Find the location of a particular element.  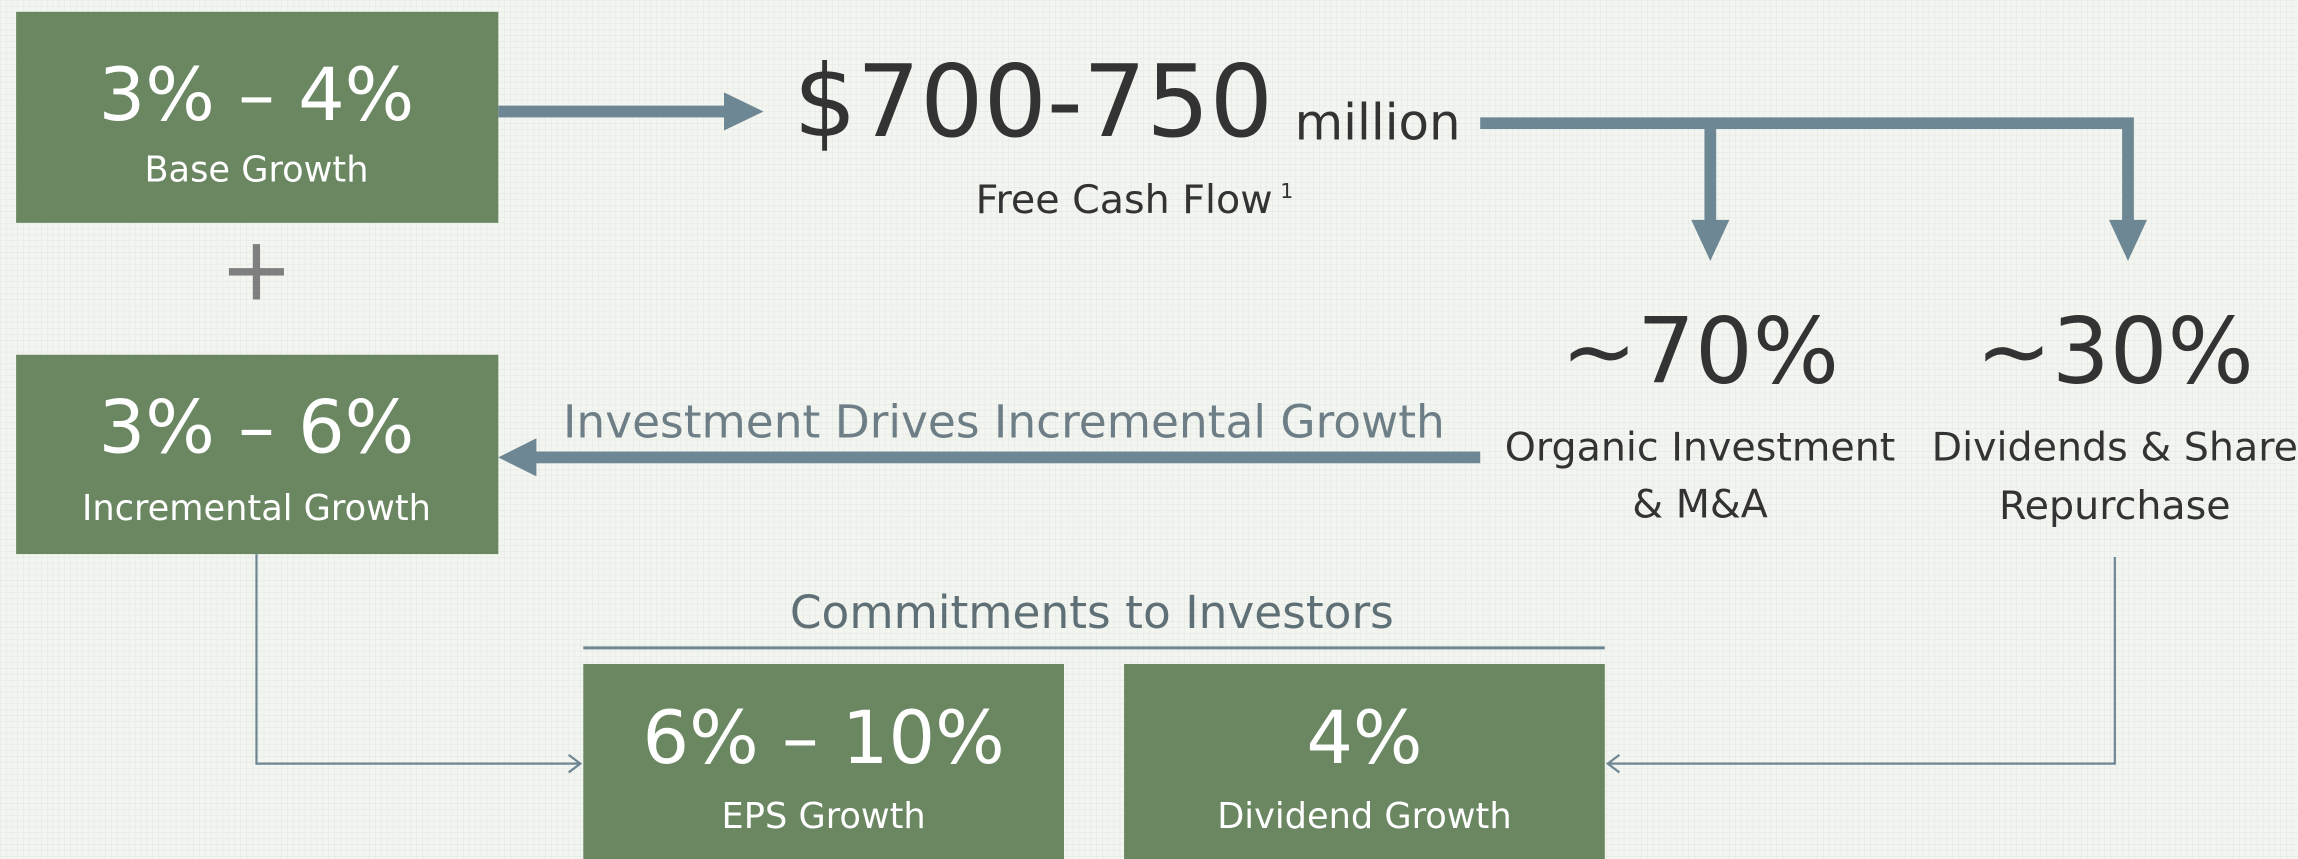

commitments-title: Commitments to Investors is located at coordinates (1092, 612).